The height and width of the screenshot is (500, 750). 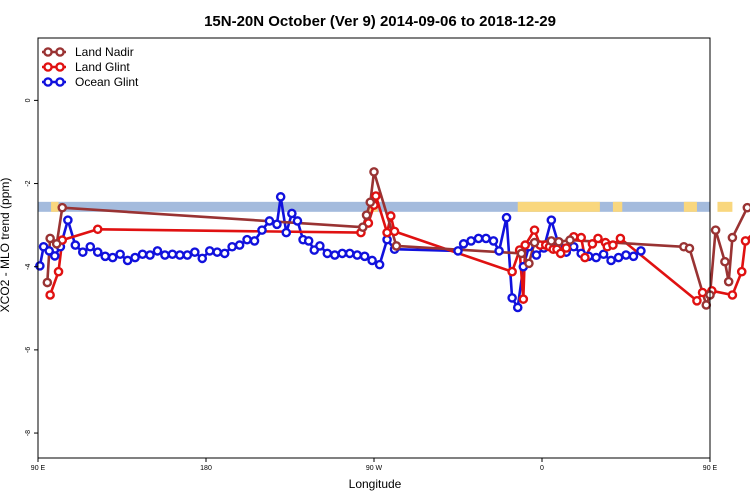 I want to click on x-axis-ticks: 90 E 180 90 W 0 90 E, so click(x=374, y=465).